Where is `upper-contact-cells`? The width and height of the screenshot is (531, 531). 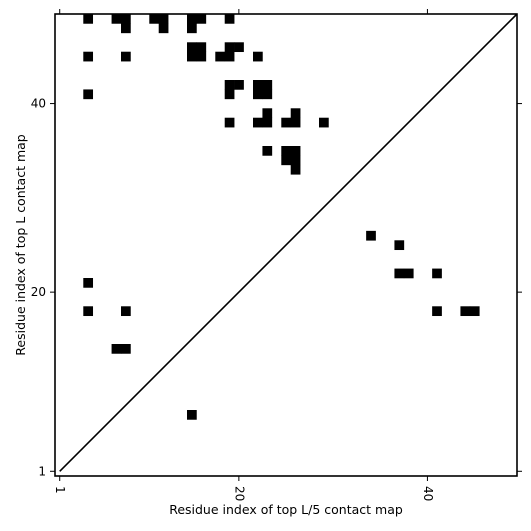
upper-contact-cells is located at coordinates (206, 94).